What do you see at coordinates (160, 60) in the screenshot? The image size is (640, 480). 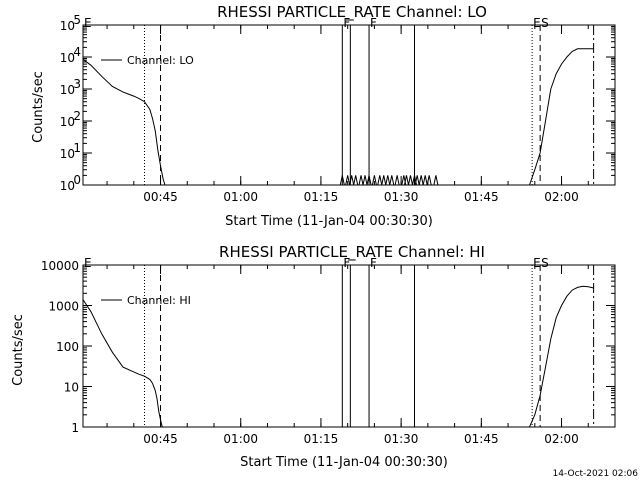 I see `legend-label: Channel: LO` at bounding box center [160, 60].